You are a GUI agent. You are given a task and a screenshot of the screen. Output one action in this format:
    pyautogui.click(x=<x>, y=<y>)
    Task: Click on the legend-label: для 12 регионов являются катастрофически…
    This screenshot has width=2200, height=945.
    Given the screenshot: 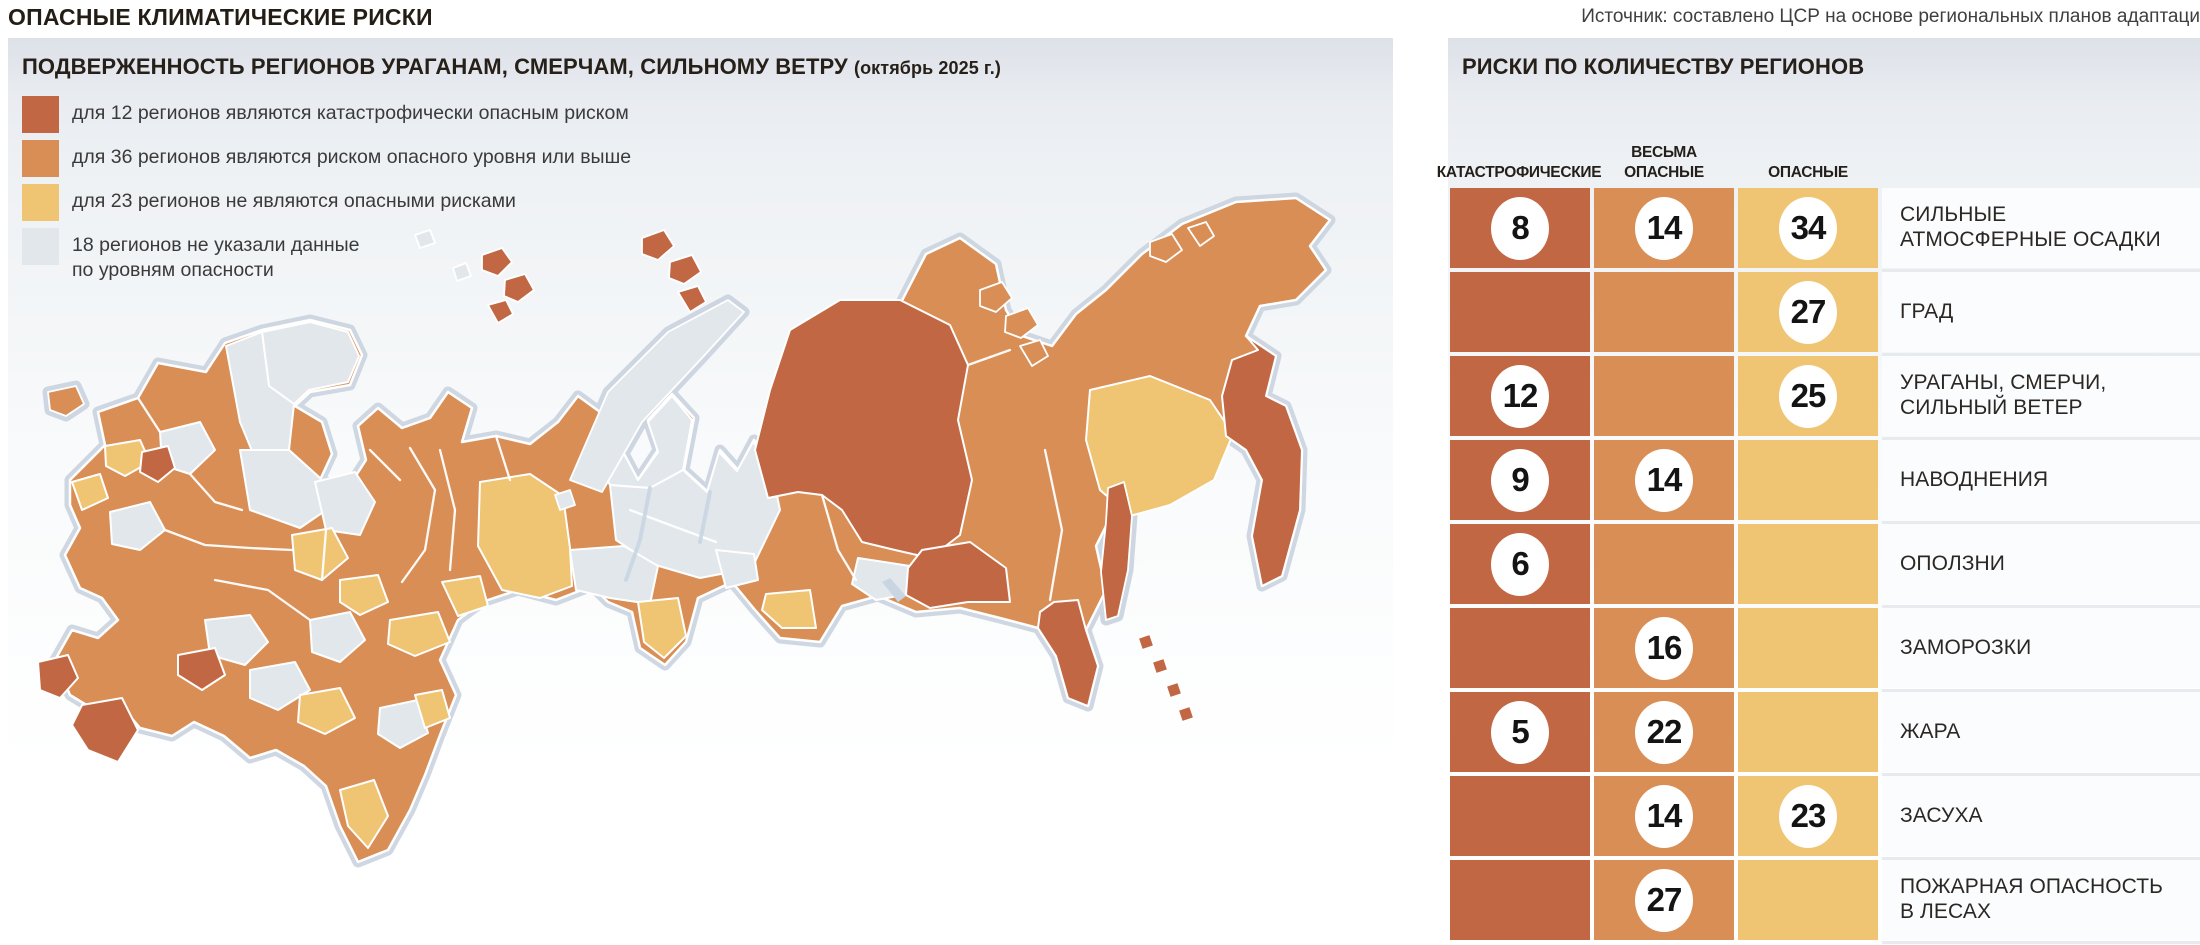 What is the action you would take?
    pyautogui.click(x=350, y=113)
    